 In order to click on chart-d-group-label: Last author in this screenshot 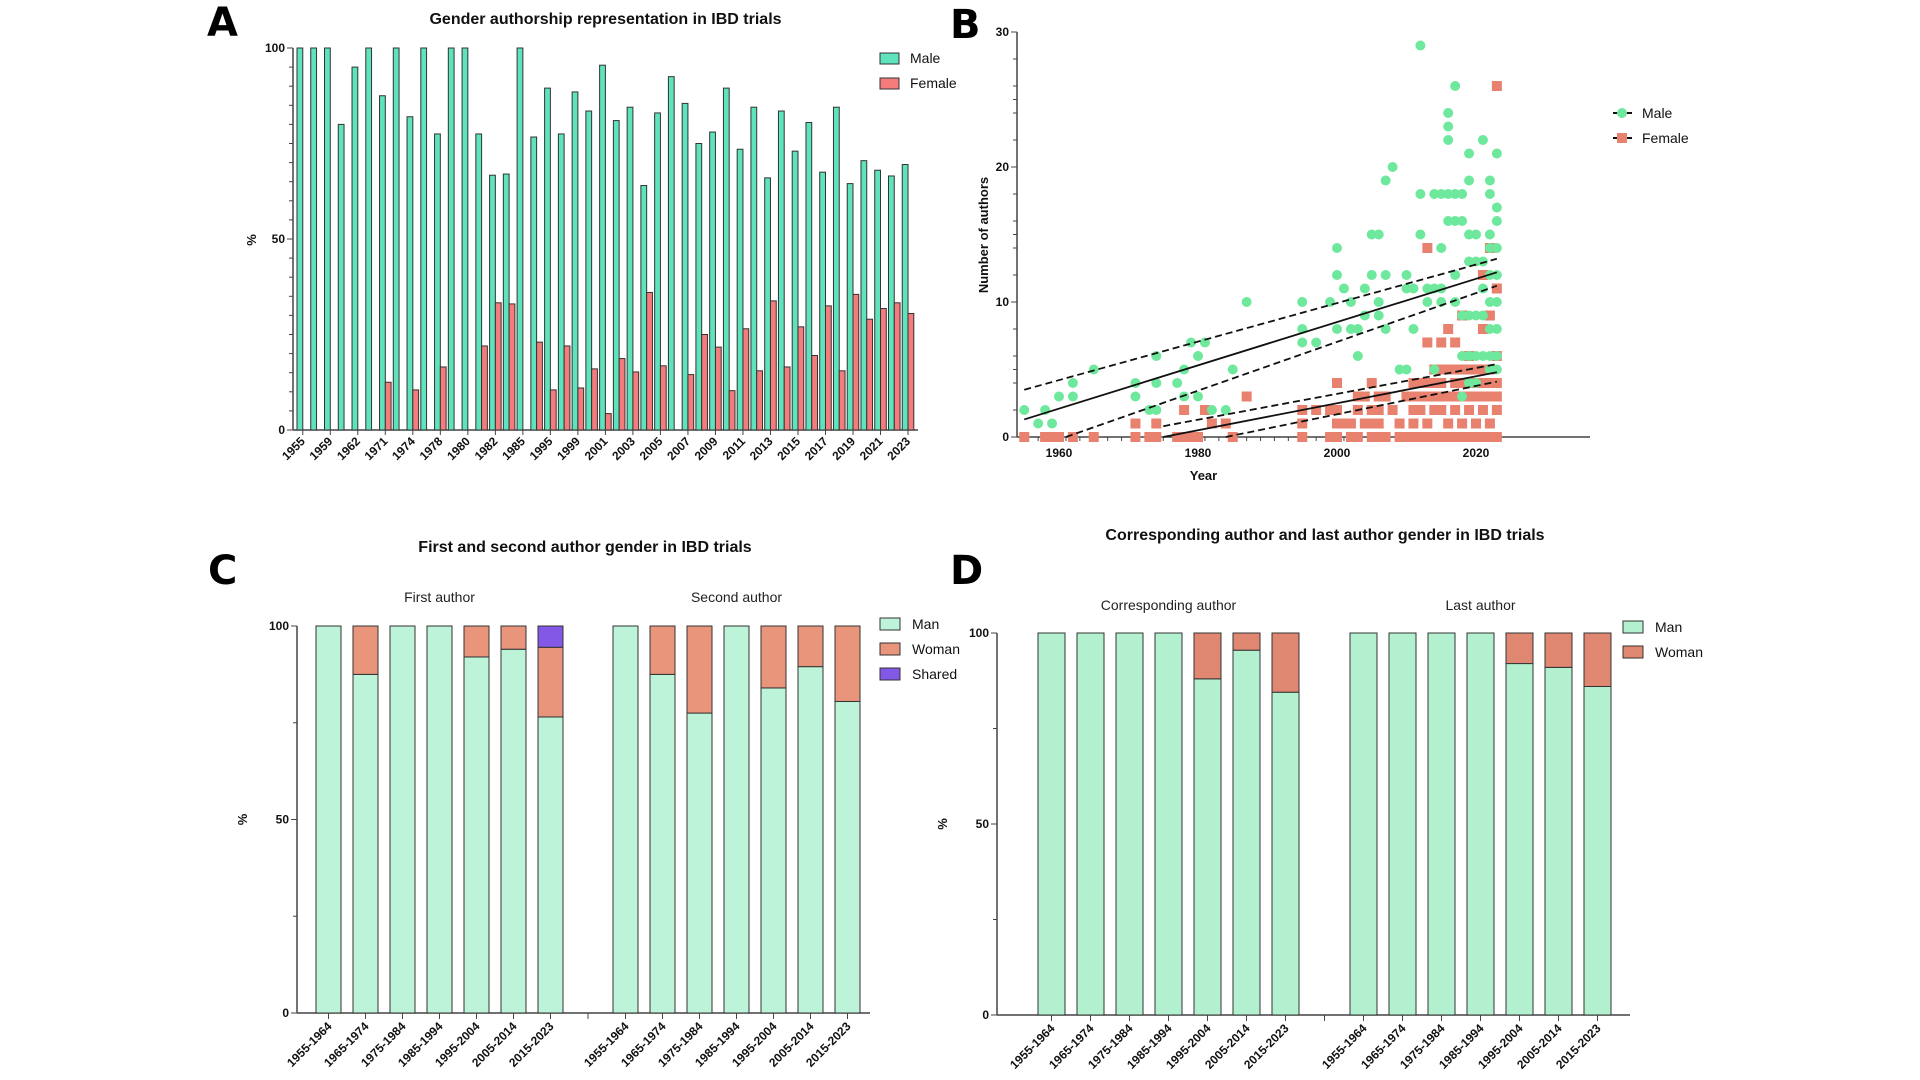, I will do `click(1480, 605)`.